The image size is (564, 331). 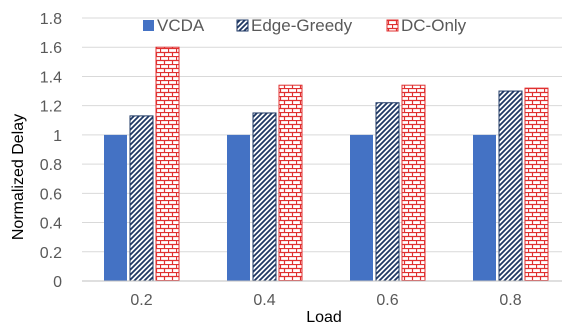 What do you see at coordinates (18, 177) in the screenshot?
I see `y-axis-title: Normalized Delay` at bounding box center [18, 177].